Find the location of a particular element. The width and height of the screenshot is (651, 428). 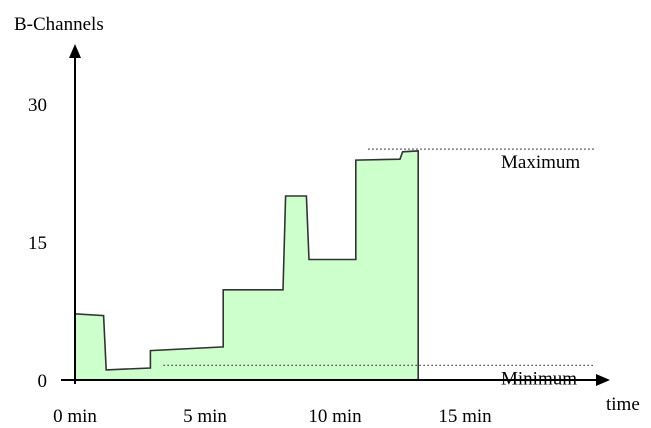

y-tick-label: 15 is located at coordinates (37, 243).